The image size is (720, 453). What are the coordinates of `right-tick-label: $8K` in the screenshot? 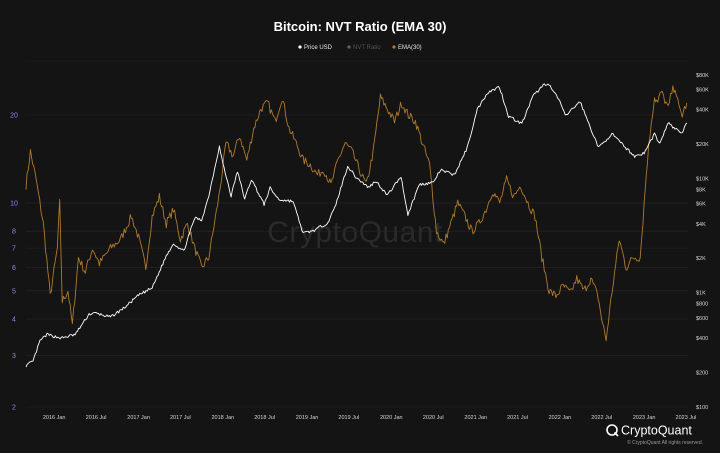 It's located at (701, 190).